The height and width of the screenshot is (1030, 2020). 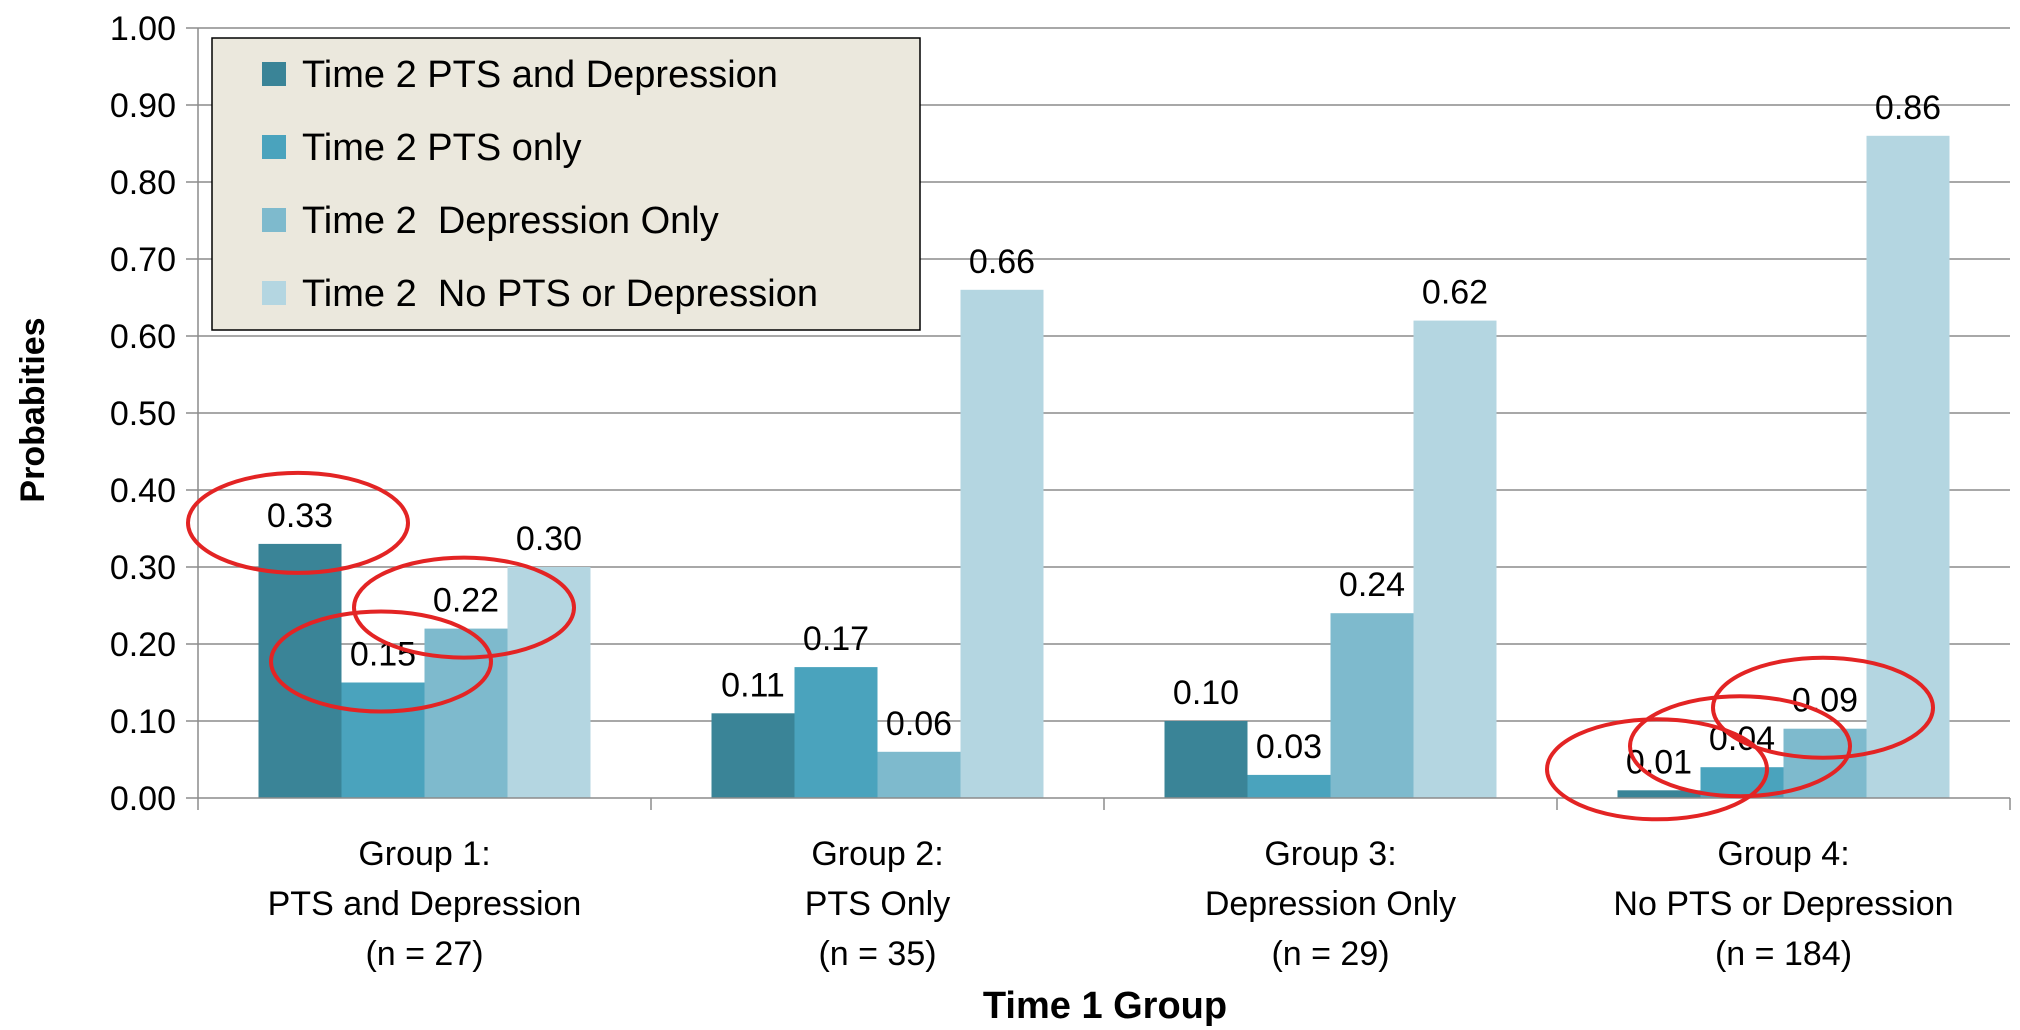 What do you see at coordinates (1330, 904) in the screenshot?
I see `x-category-label: Depression Only` at bounding box center [1330, 904].